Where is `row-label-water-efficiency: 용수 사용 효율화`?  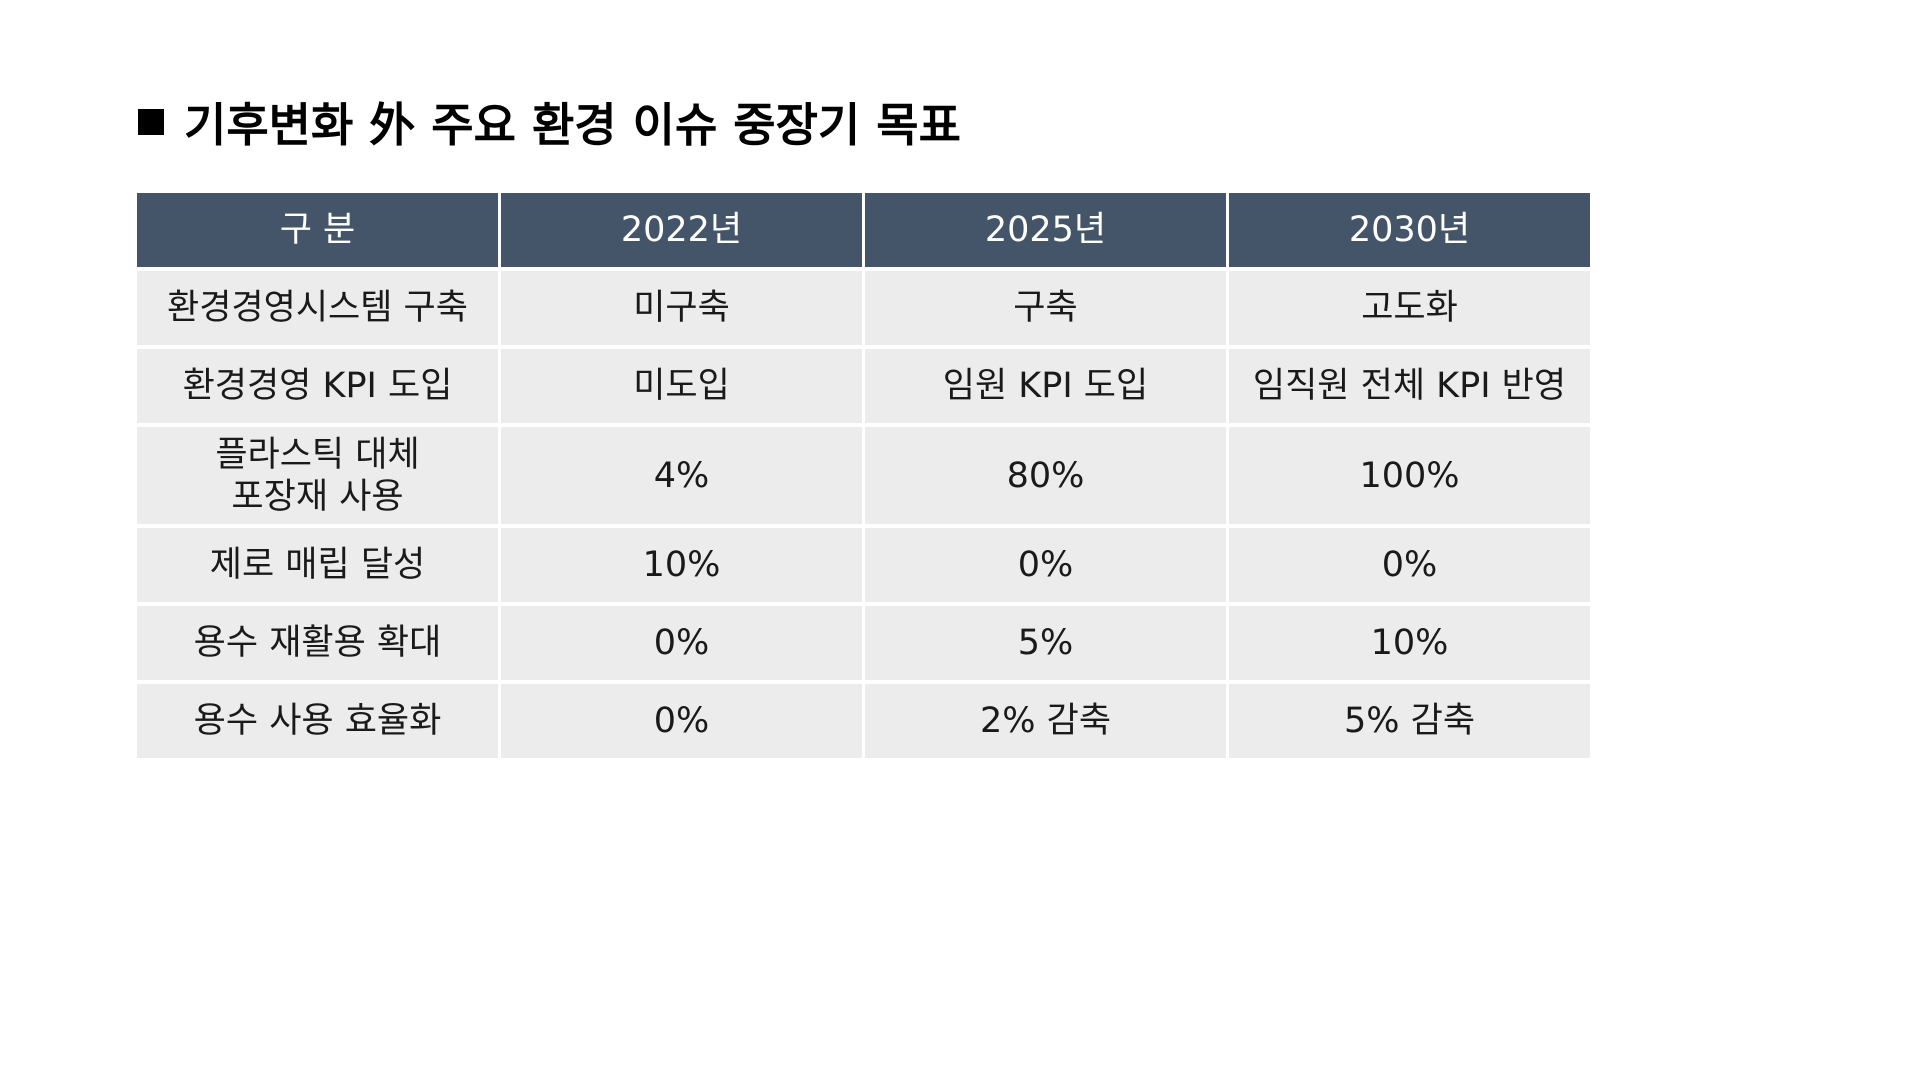 row-label-water-efficiency: 용수 사용 효율화 is located at coordinates (317, 721).